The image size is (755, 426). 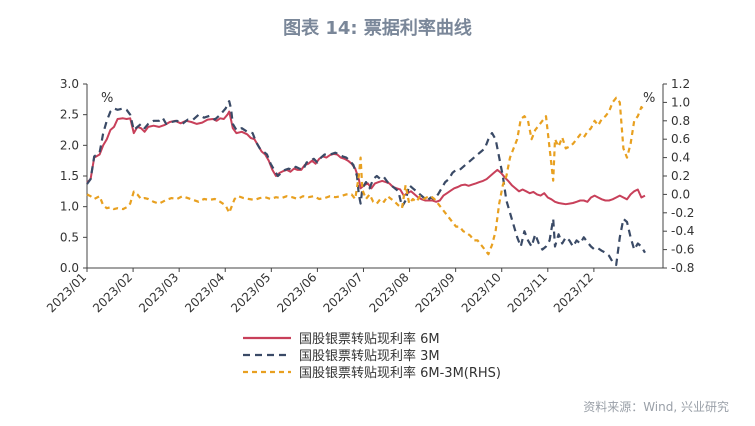 I want to click on x-tick-label: 2023/10, so click(x=481, y=292).